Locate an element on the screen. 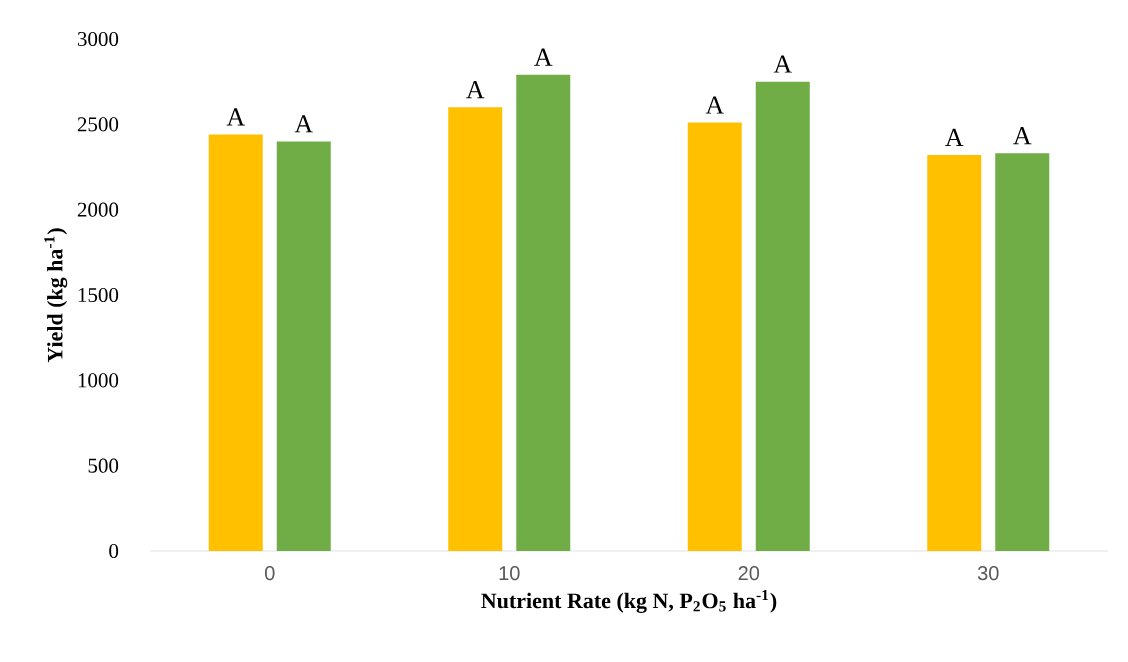 This screenshot has height=662, width=1128. x-axis-title: Nutrient Rate (kg N, P$_{2}$O$_{5}$ ha$^{-1}$) is located at coordinates (629, 601).